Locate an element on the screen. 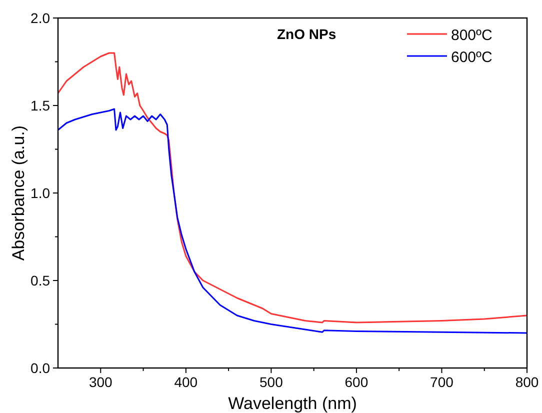  y-axis-title: Absorbance (a.u.) is located at coordinates (18, 193).